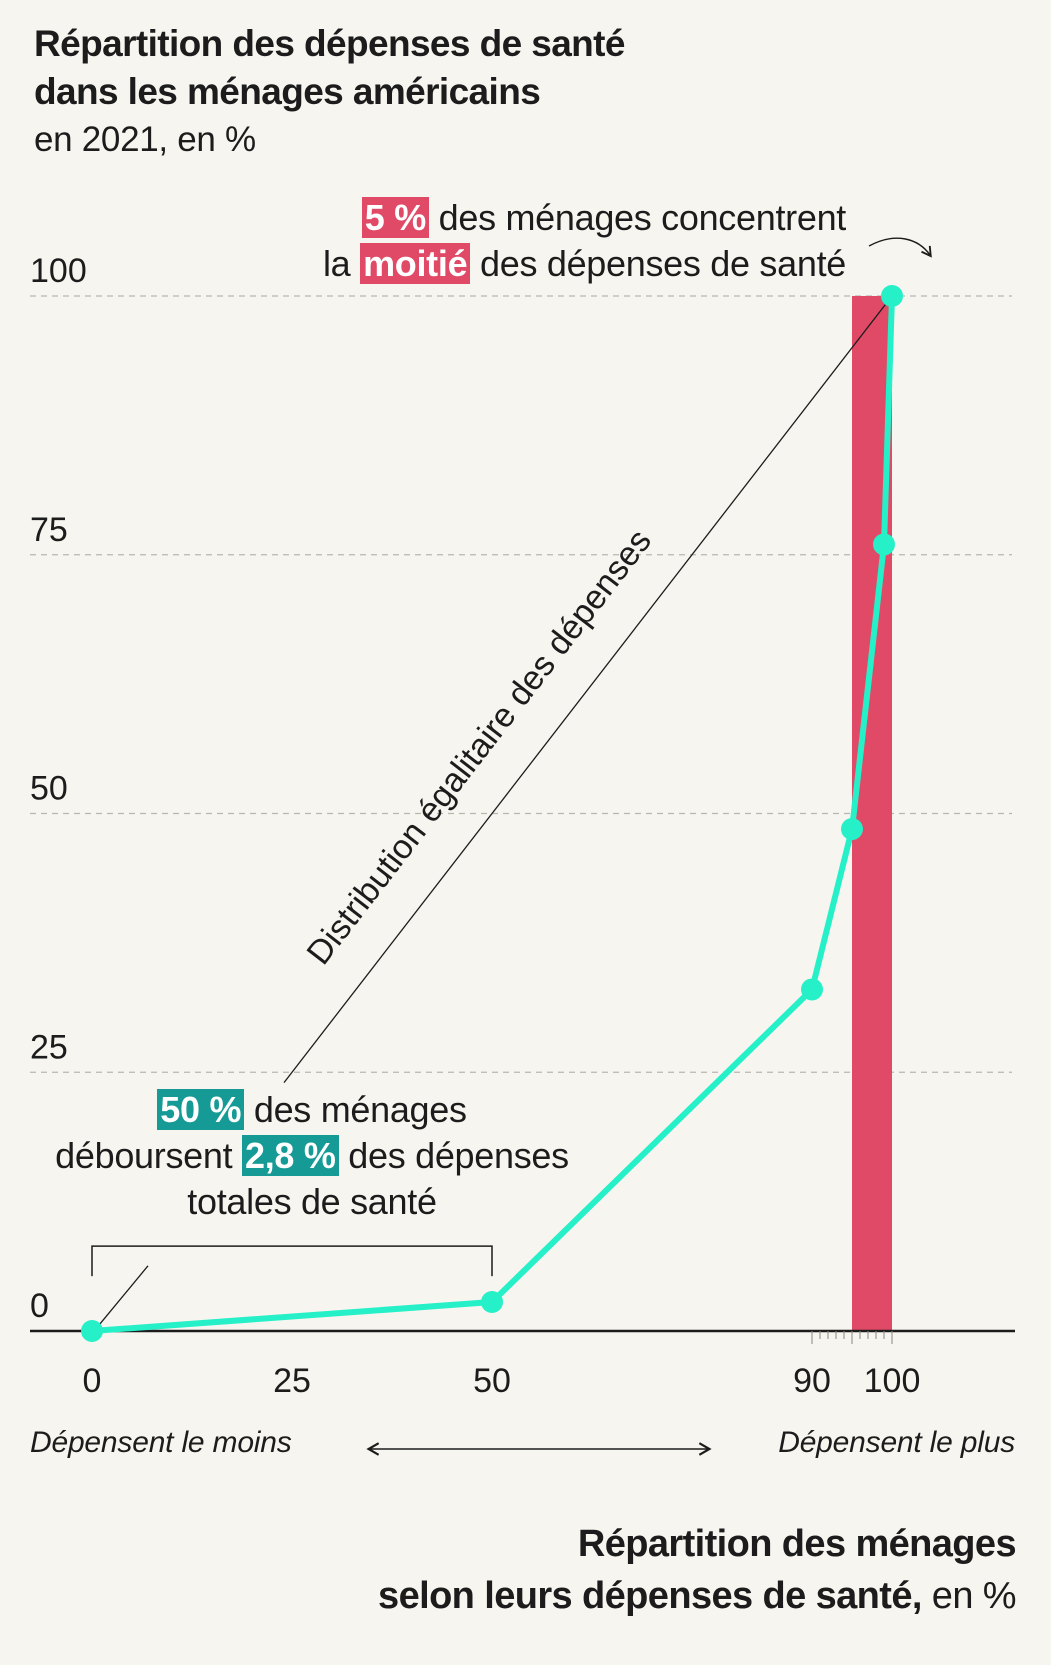 The height and width of the screenshot is (1665, 1051). I want to click on annotation-top-text-1: des ménages concentrent, so click(637, 217).